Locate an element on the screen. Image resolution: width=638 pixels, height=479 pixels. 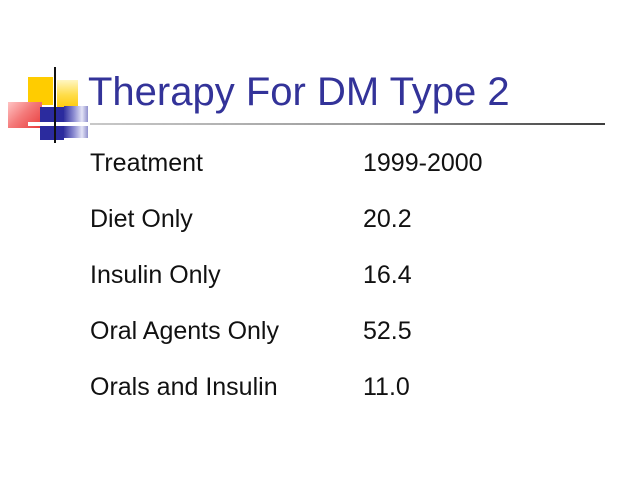
slide-template-logo is located at coordinates (60, 80).